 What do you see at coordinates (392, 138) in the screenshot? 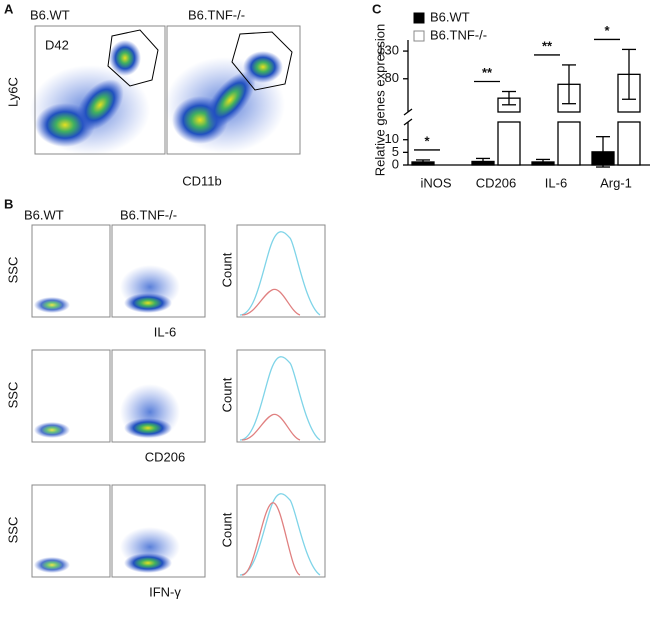
I see `y-tick-label: 10` at bounding box center [392, 138].